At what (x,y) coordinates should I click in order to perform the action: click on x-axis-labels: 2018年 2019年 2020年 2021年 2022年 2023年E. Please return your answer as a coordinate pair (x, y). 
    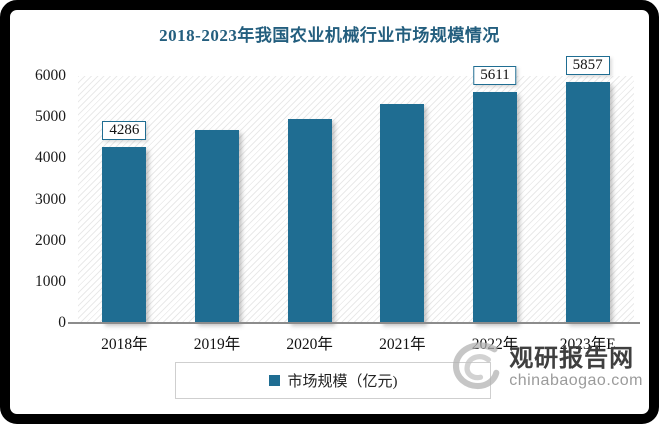
    Looking at the image, I should click on (356, 343).